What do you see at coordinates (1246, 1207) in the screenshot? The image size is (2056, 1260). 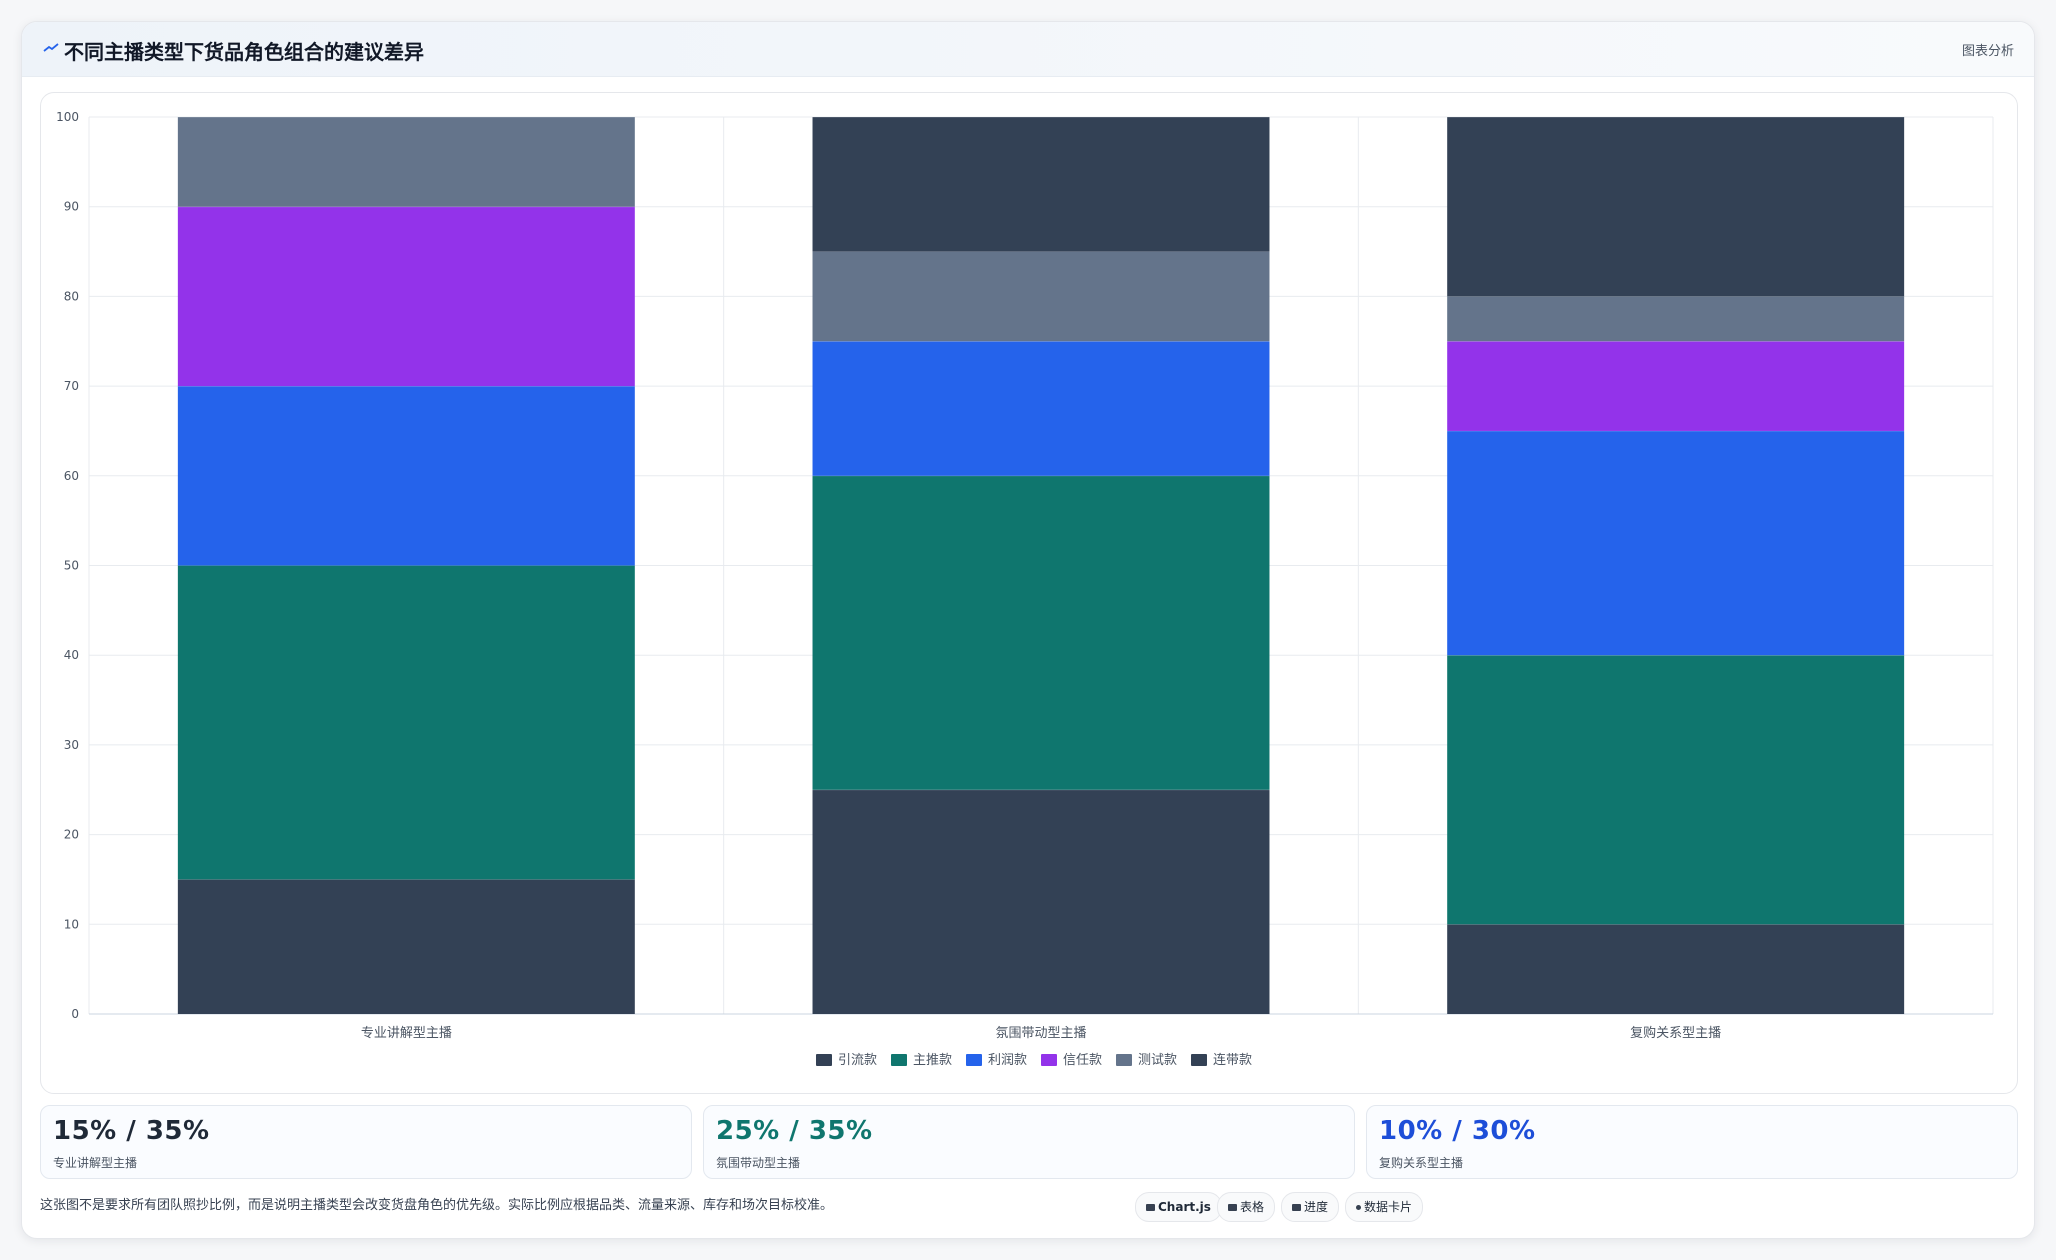 I see `tag-table: 表格` at bounding box center [1246, 1207].